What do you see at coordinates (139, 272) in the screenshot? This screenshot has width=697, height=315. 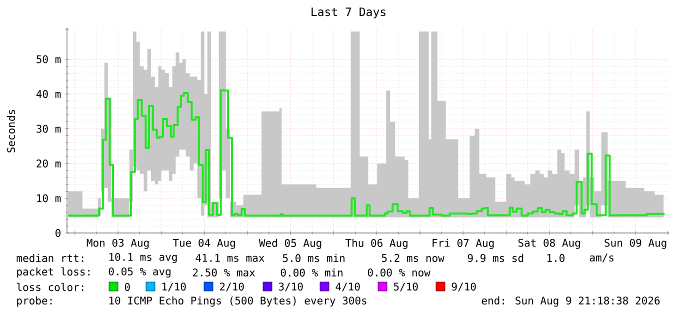 I see `text: 0.05 % avg` at bounding box center [139, 272].